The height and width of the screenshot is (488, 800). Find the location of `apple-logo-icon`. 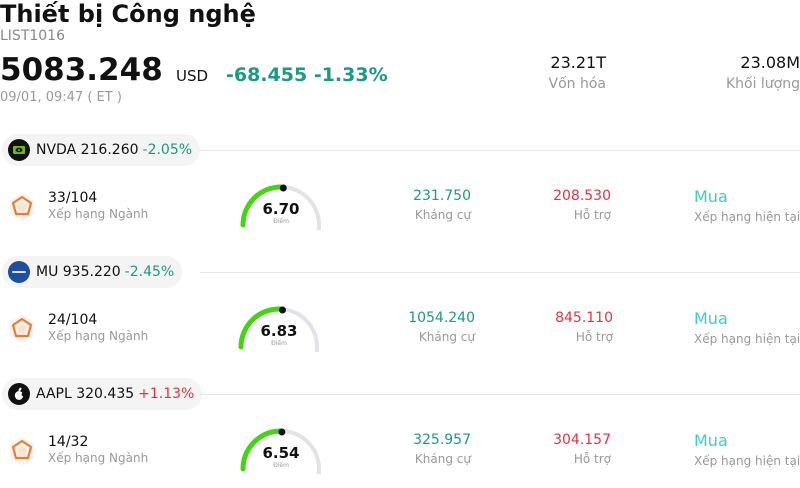

apple-logo-icon is located at coordinates (19, 394).